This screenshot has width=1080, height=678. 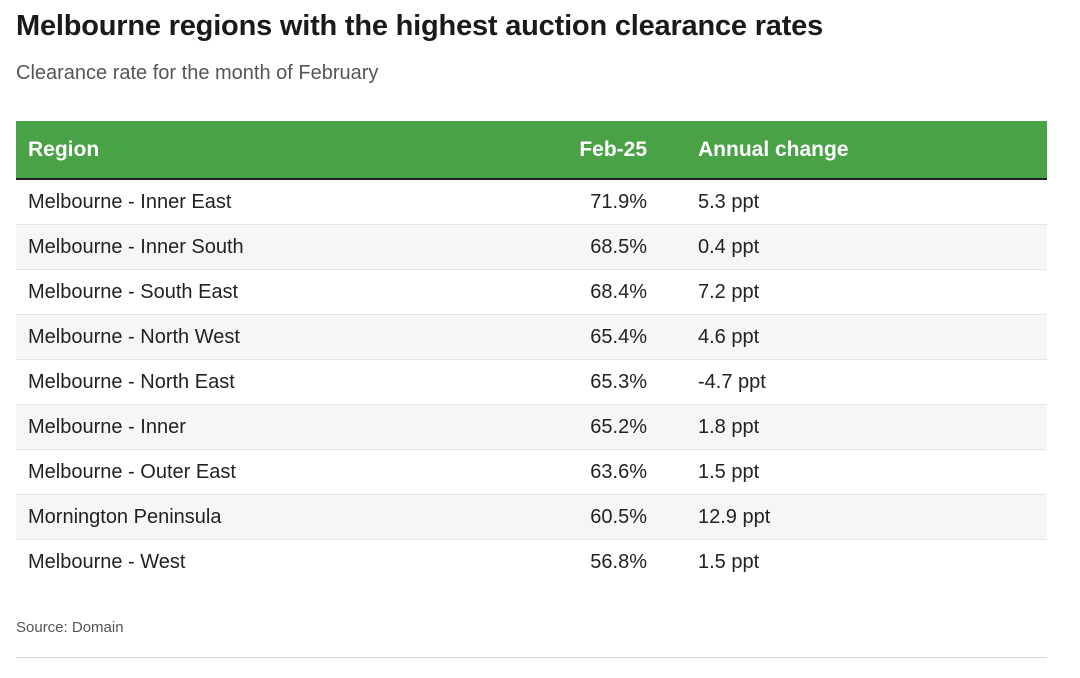 I want to click on annual-change-cell: 1.8 ppt, so click(x=860, y=427).